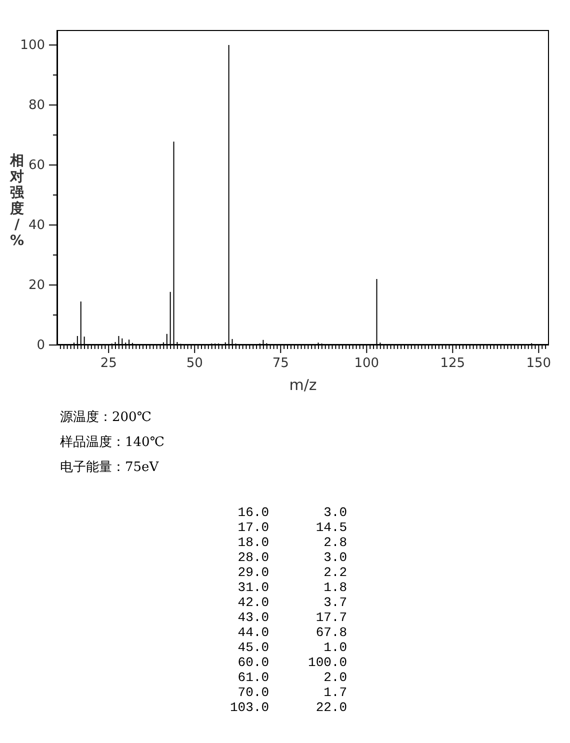  I want to click on text: 18.0 2.8, so click(292, 542).